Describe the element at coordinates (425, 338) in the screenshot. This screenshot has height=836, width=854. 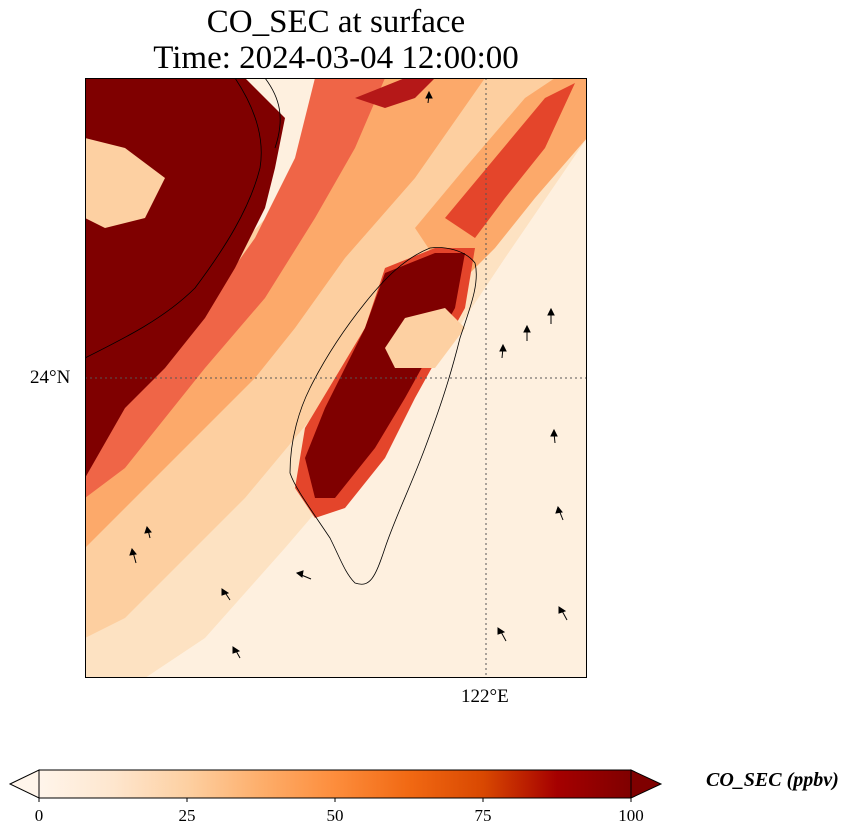
I see `field-taiwan-light-patch` at that location.